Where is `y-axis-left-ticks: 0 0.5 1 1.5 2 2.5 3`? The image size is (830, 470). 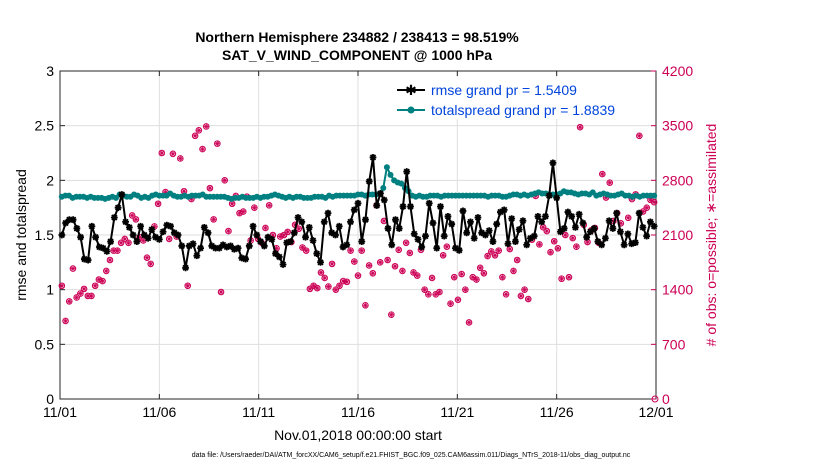
y-axis-left-ticks: 0 0.5 1 1.5 2 2.5 3 is located at coordinates (50, 235).